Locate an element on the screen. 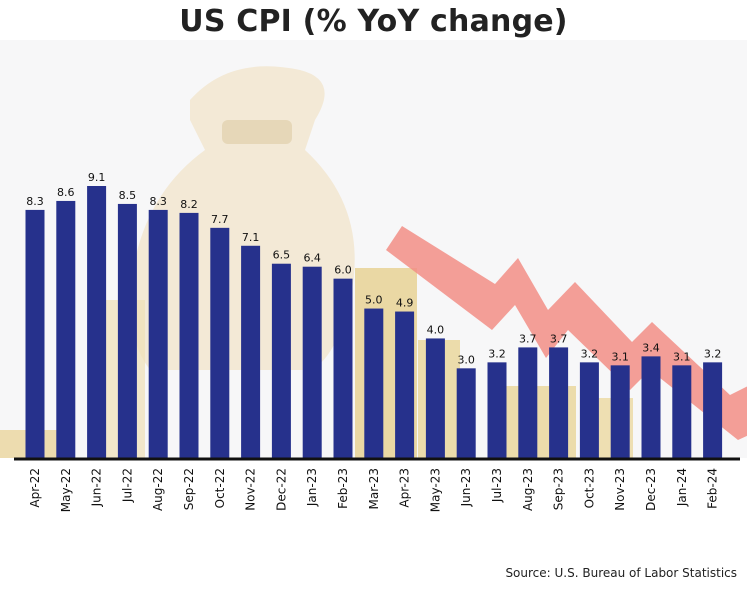 The width and height of the screenshot is (747, 592). data-label-Apr-23: 4.9 is located at coordinates (405, 303).